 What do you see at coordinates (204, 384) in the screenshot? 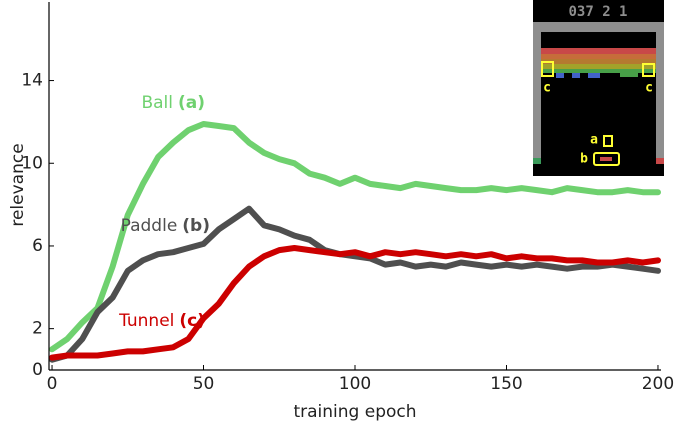
I see `x-tick-label: 50` at bounding box center [204, 384].